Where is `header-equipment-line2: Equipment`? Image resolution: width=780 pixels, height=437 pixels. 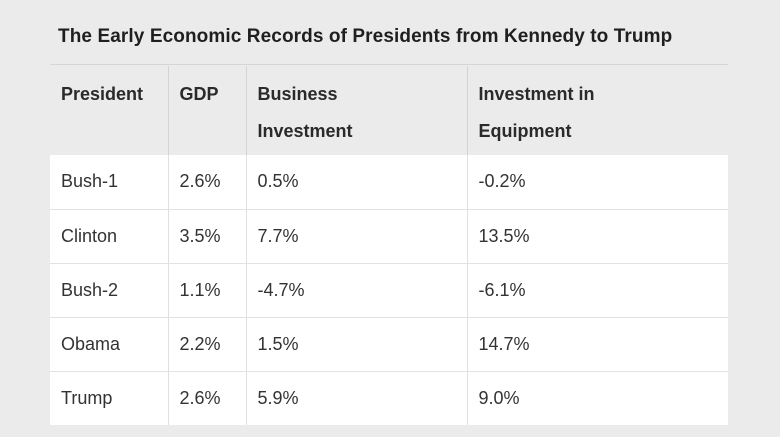 header-equipment-line2: Equipment is located at coordinates (525, 131).